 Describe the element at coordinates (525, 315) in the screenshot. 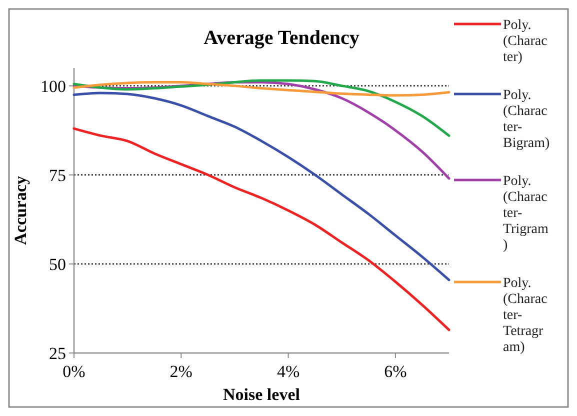

I see `legend-label: Poly. (Character-Tetragram)` at that location.